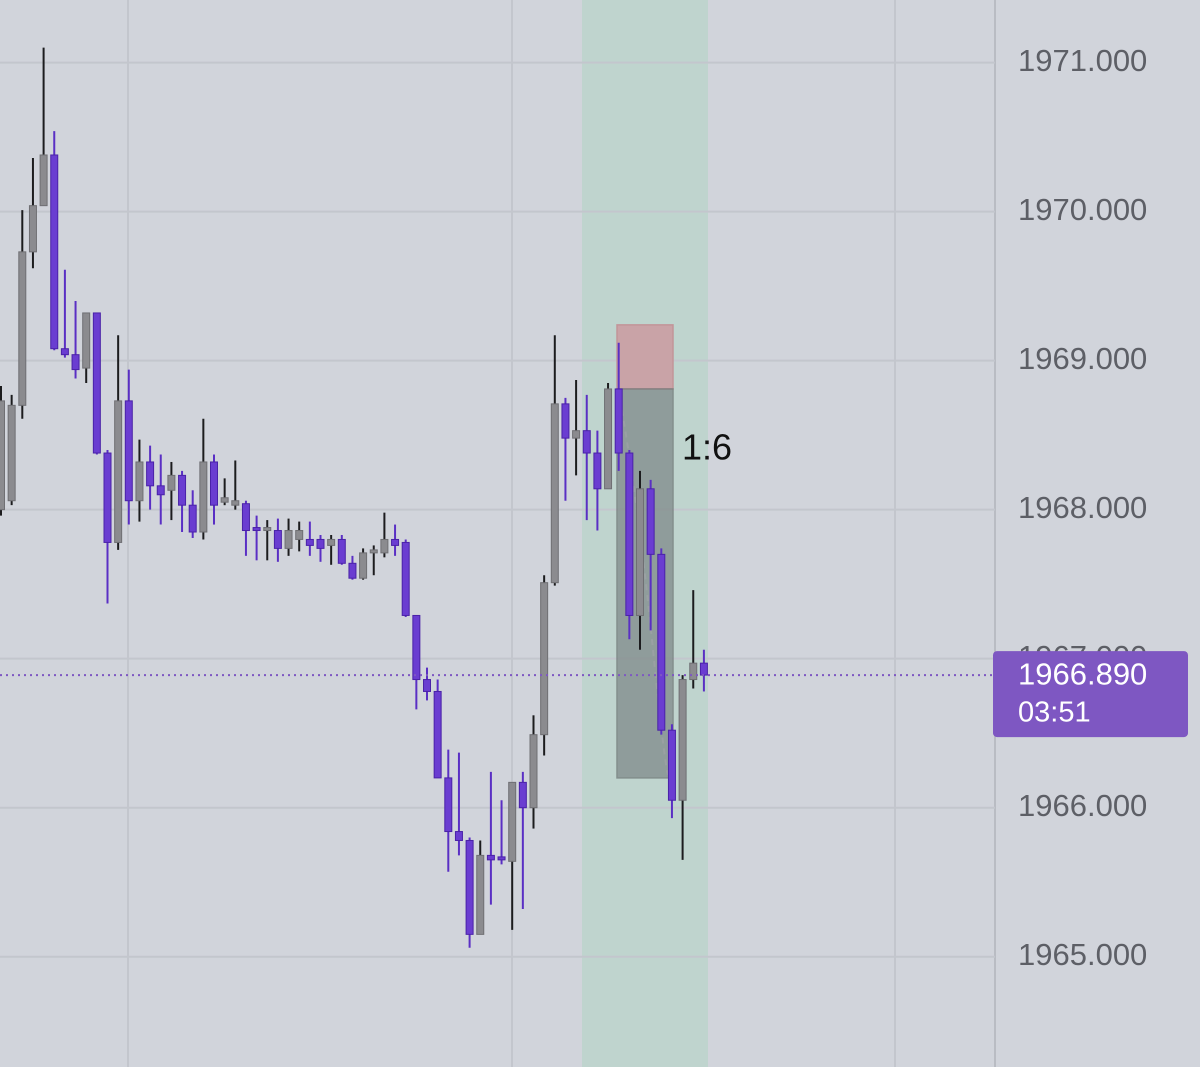 Image resolution: width=1200 pixels, height=1067 pixels. What do you see at coordinates (1082, 673) in the screenshot?
I see `last-price-label: 1966.890` at bounding box center [1082, 673].